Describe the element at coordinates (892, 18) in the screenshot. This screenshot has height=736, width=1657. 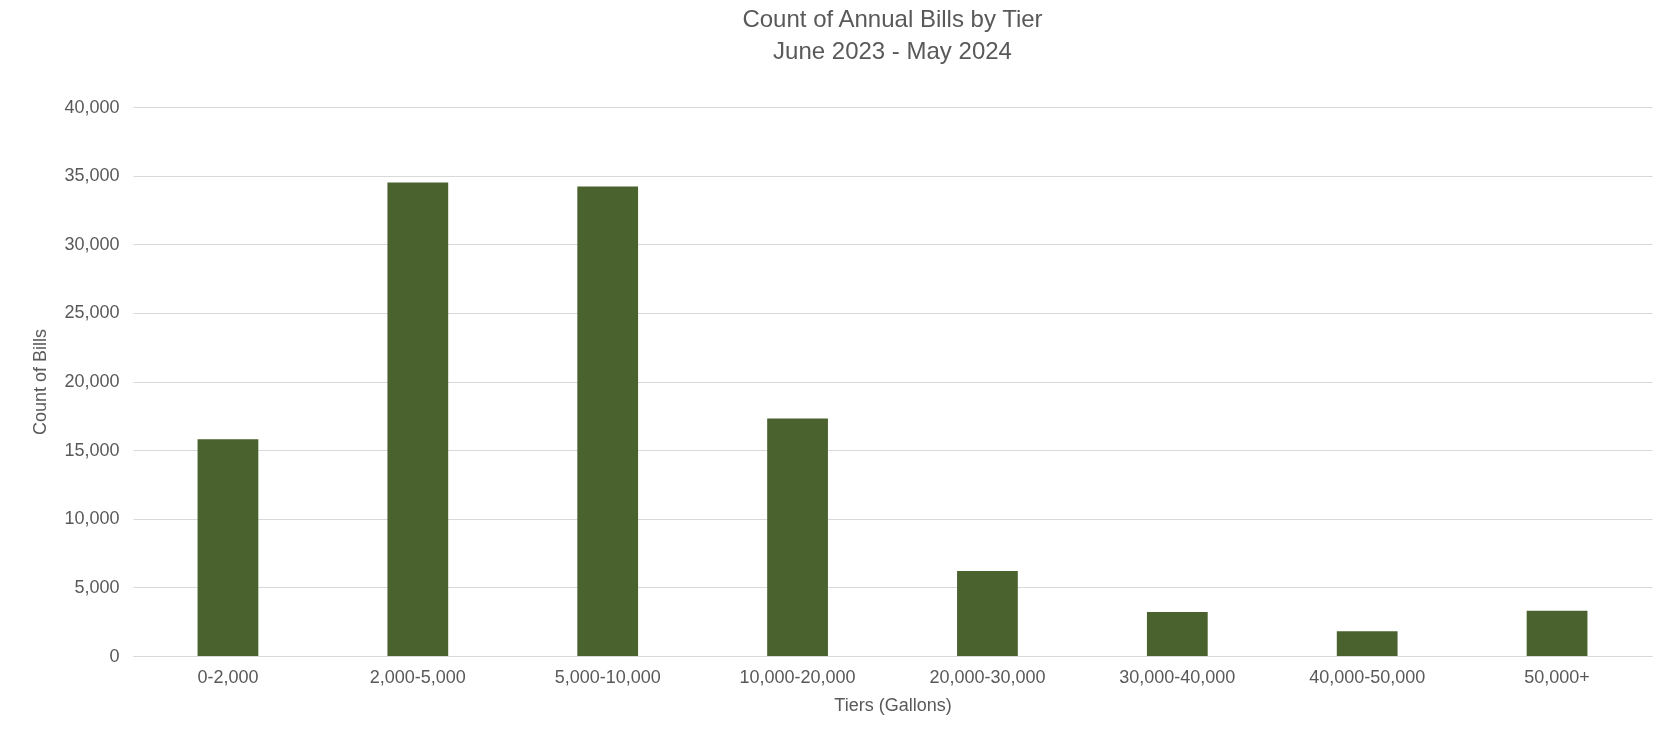
I see `chart-title: Count of Annual Bills by Tier` at that location.